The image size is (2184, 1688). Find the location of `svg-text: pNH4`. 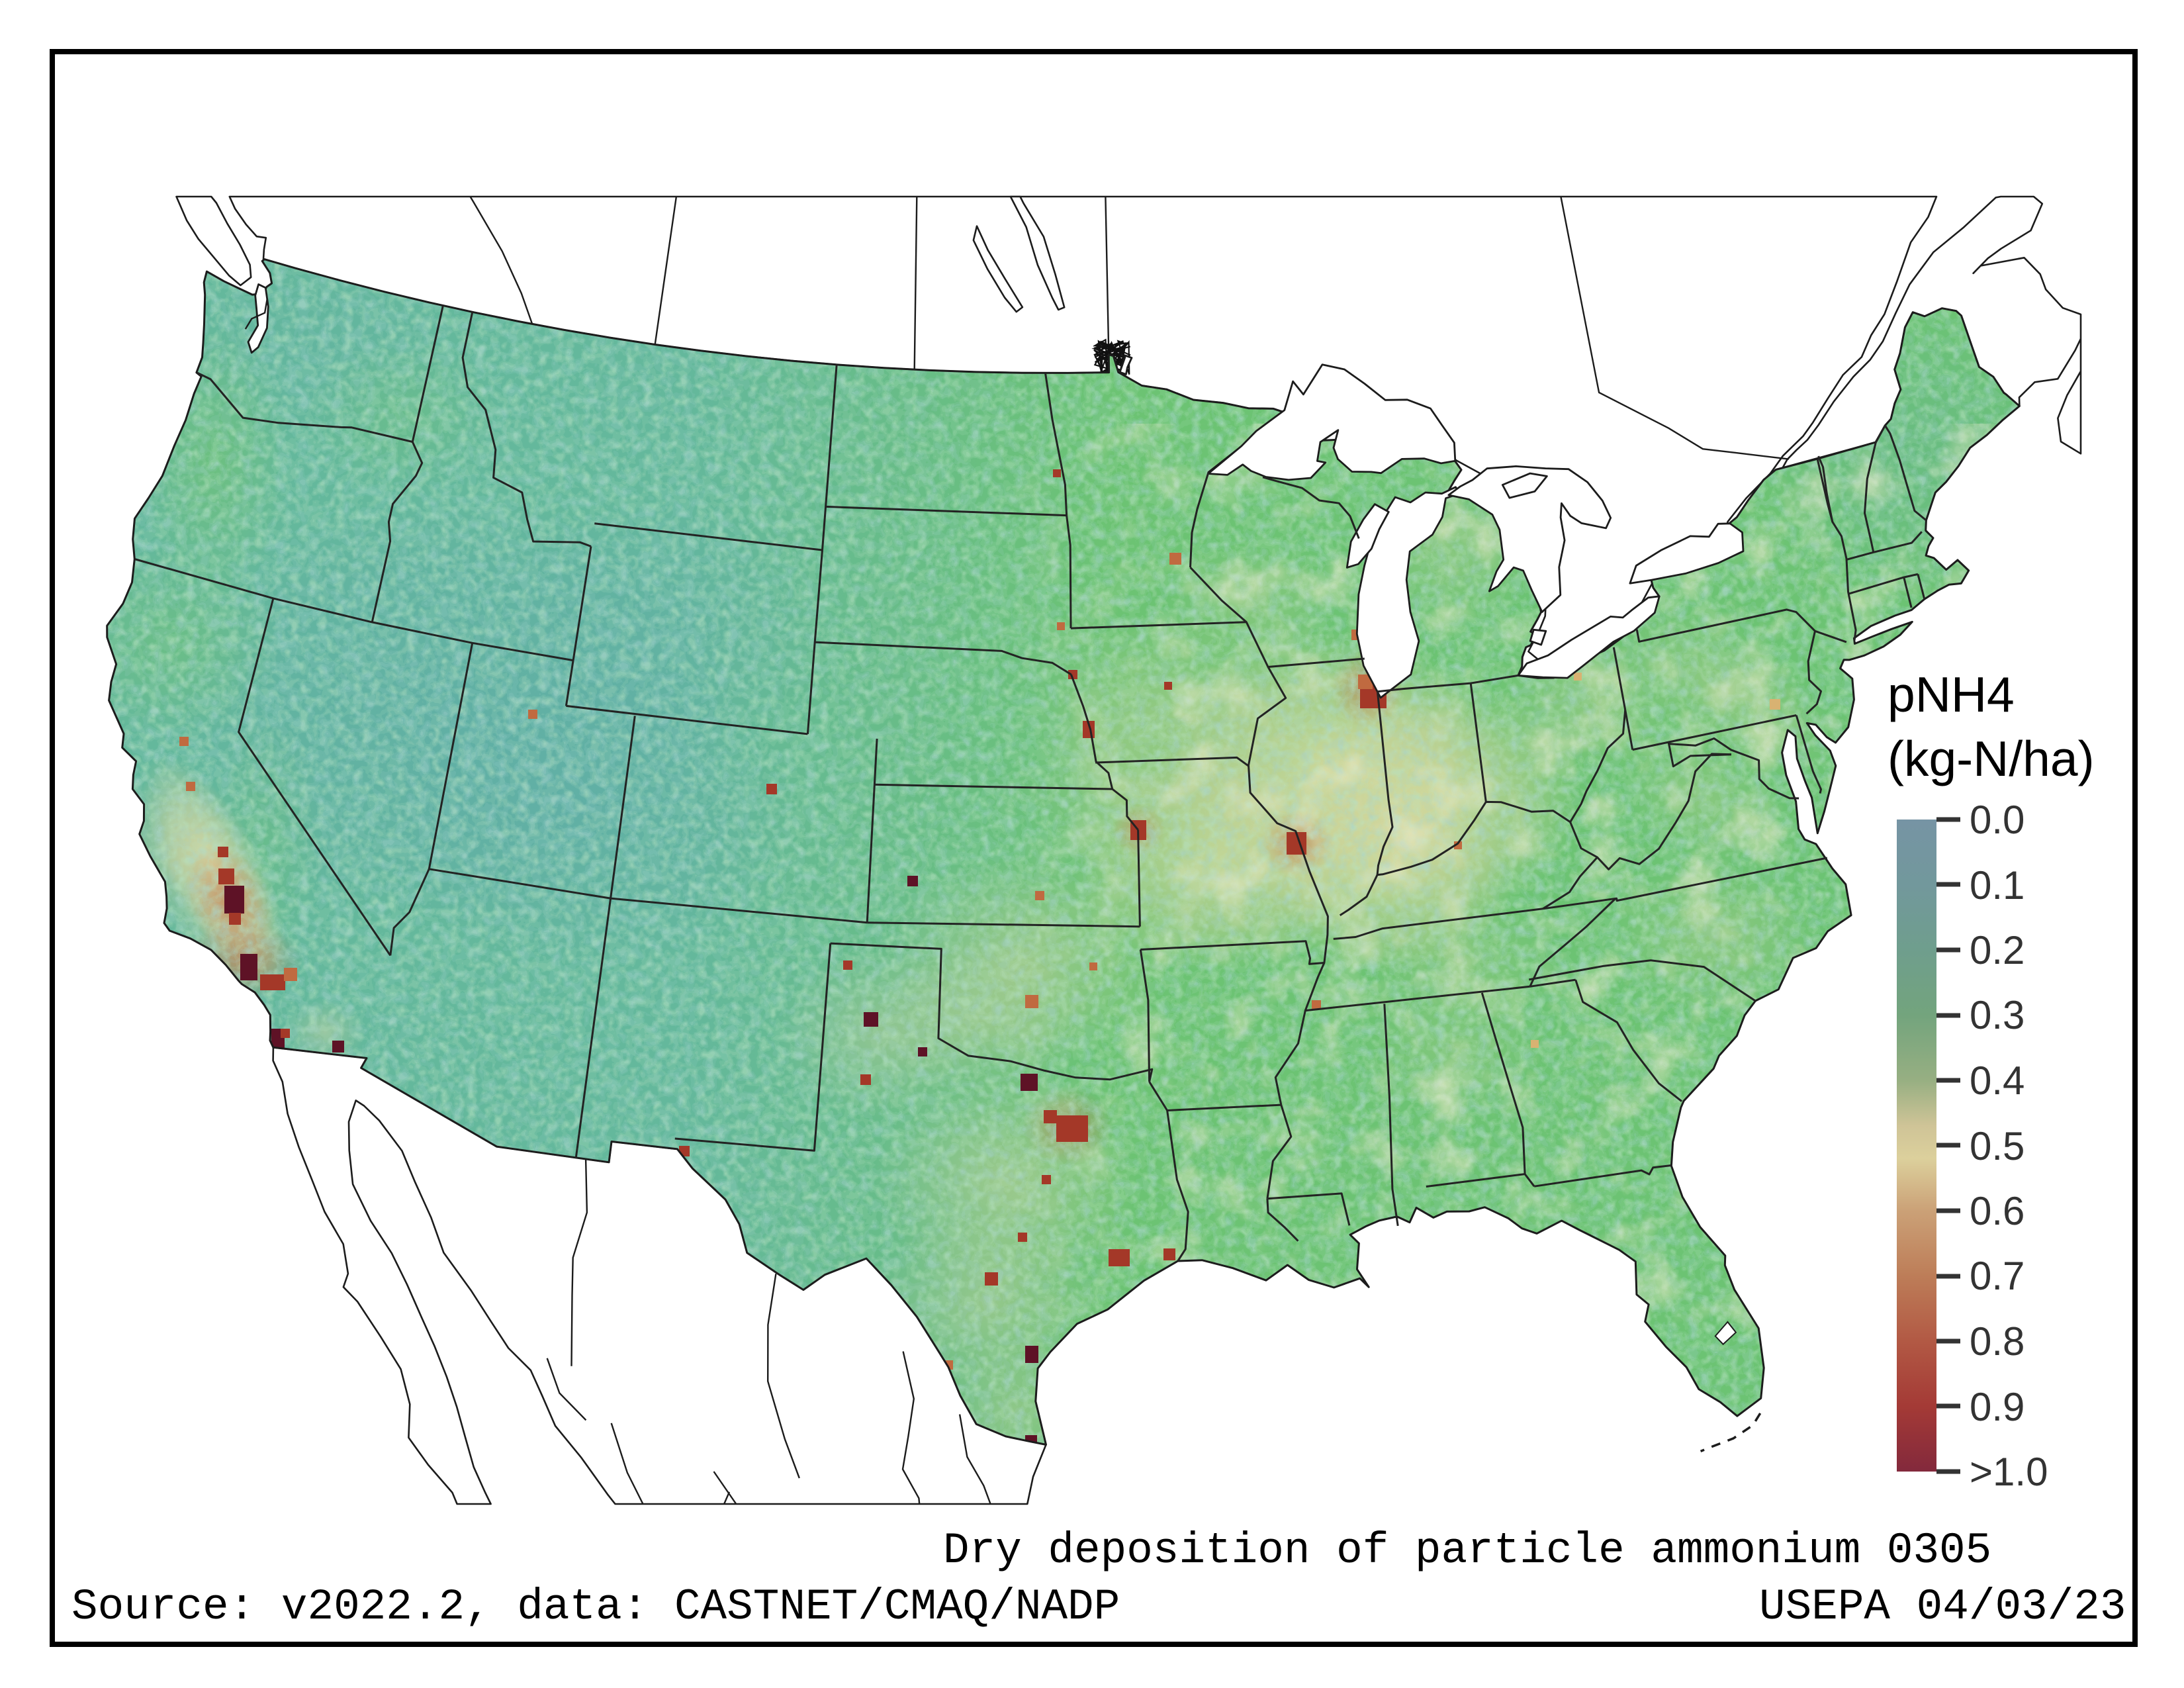

svg-text: pNH4 is located at coordinates (1951, 694).